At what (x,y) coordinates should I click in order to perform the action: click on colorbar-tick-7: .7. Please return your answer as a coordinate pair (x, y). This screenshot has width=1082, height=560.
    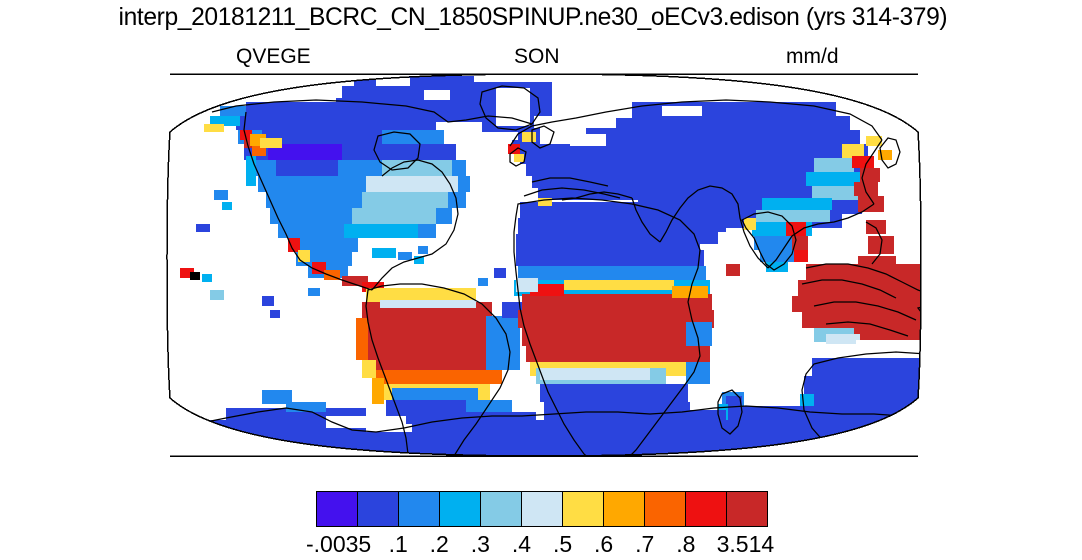
    Looking at the image, I should click on (645, 544).